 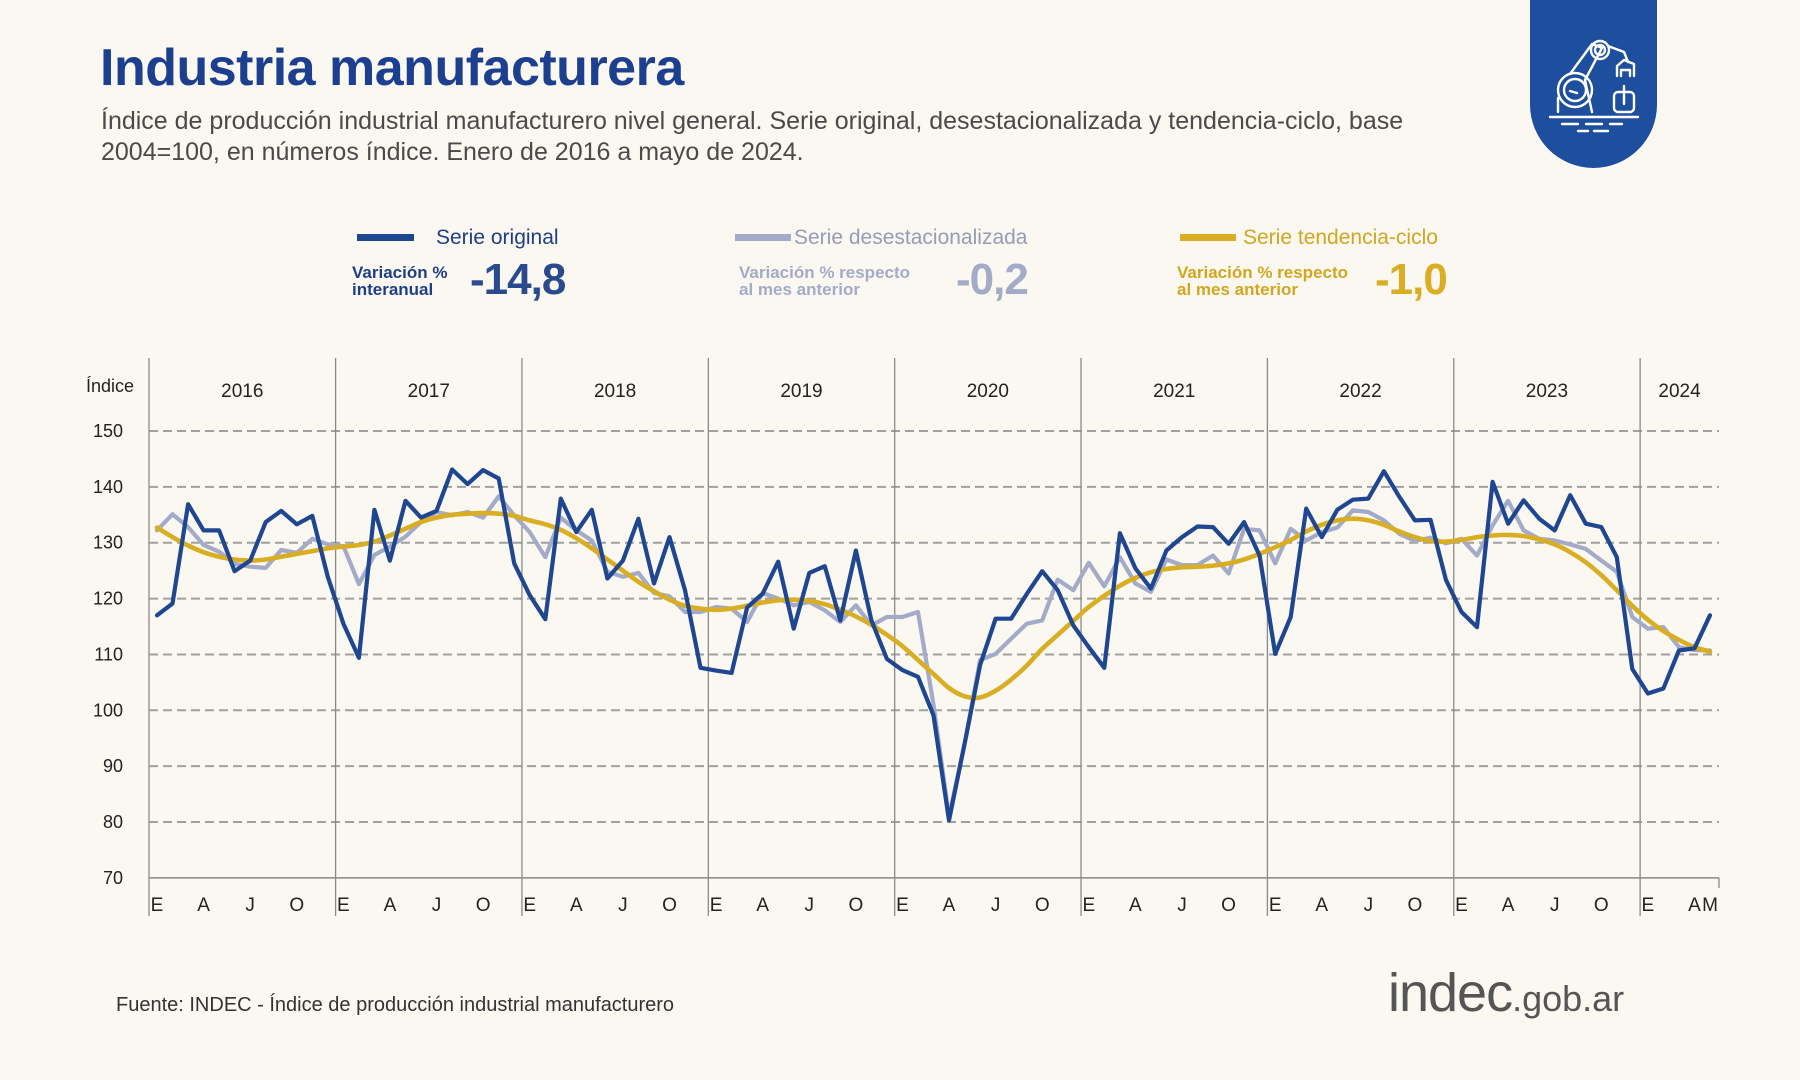 I want to click on variation-label-original: Variación % interanual, so click(x=399, y=281).